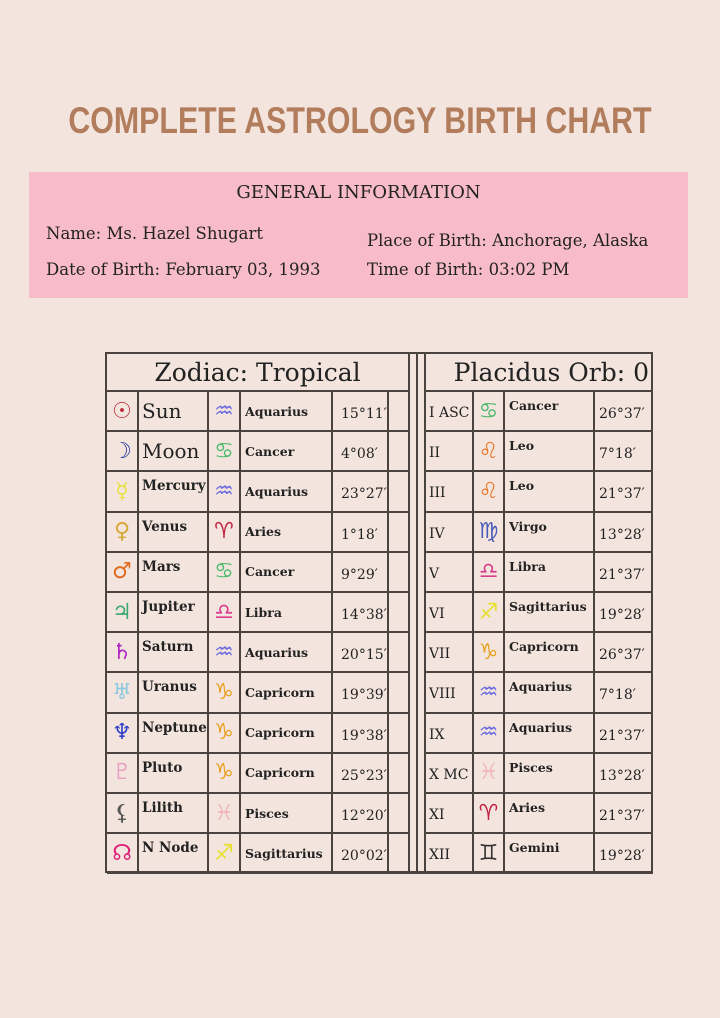 The image size is (720, 1018). I want to click on north-node-icon: ☊︎, so click(123, 854).